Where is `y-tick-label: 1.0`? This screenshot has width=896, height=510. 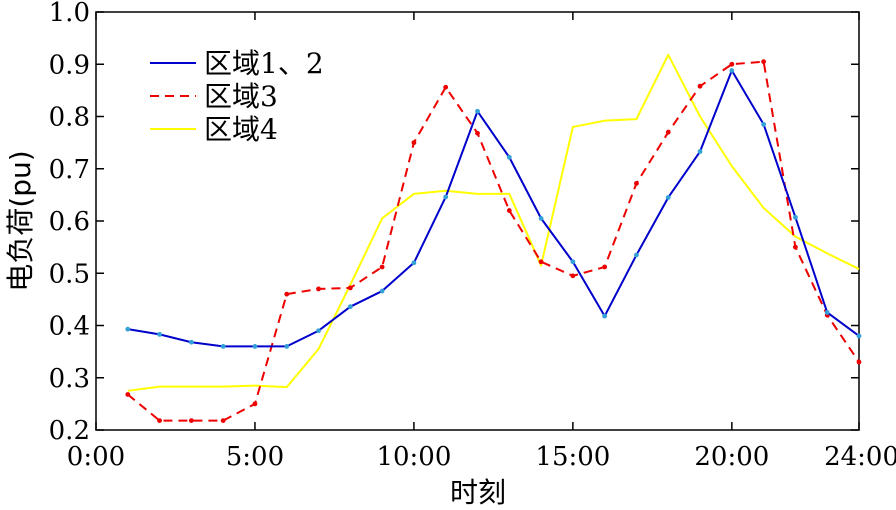
y-tick-label: 1.0 is located at coordinates (69, 14).